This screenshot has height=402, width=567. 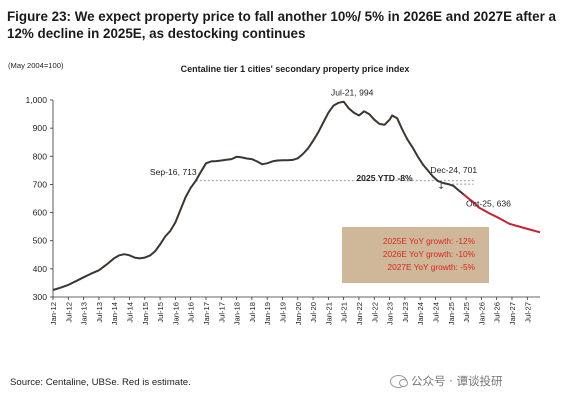 What do you see at coordinates (68, 312) in the screenshot?
I see `x-tick-label: Jul-12` at bounding box center [68, 312].